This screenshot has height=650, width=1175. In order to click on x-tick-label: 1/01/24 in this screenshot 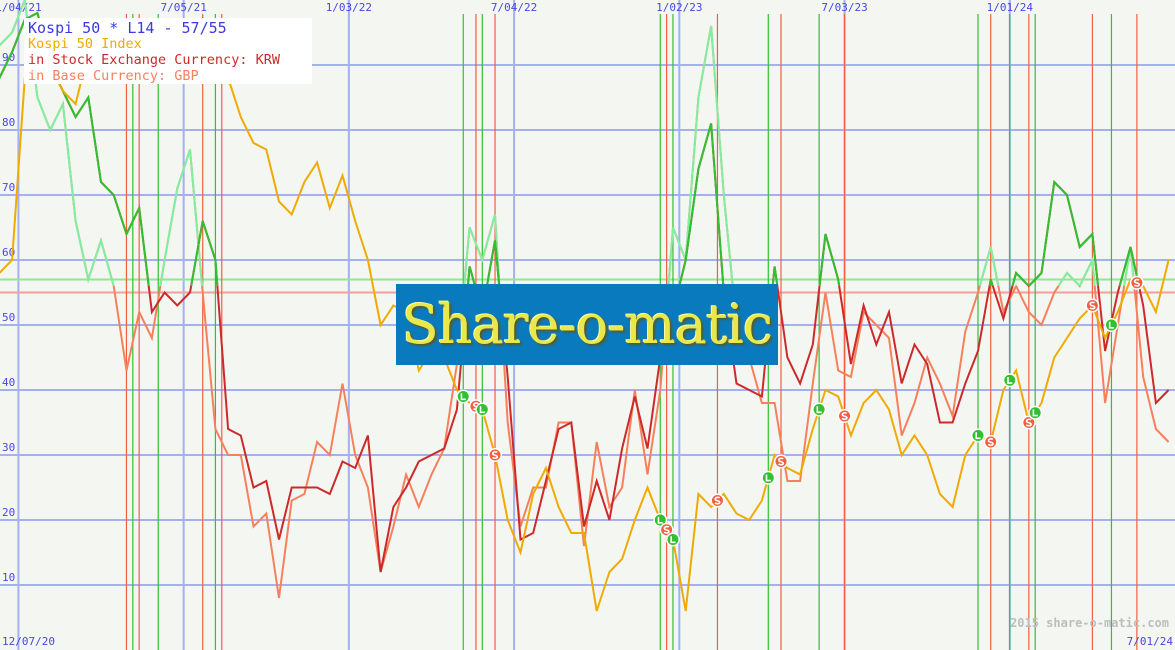, I will do `click(1010, 7)`.